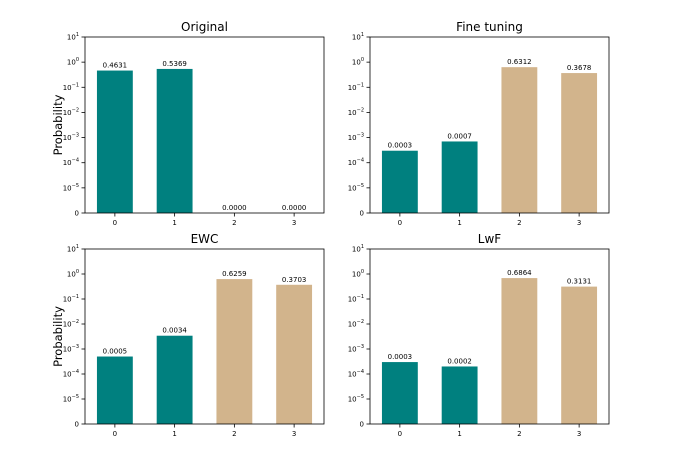 The height and width of the screenshot is (472, 677). What do you see at coordinates (519, 273) in the screenshot?
I see `bar-value-label: 0.6864` at bounding box center [519, 273].